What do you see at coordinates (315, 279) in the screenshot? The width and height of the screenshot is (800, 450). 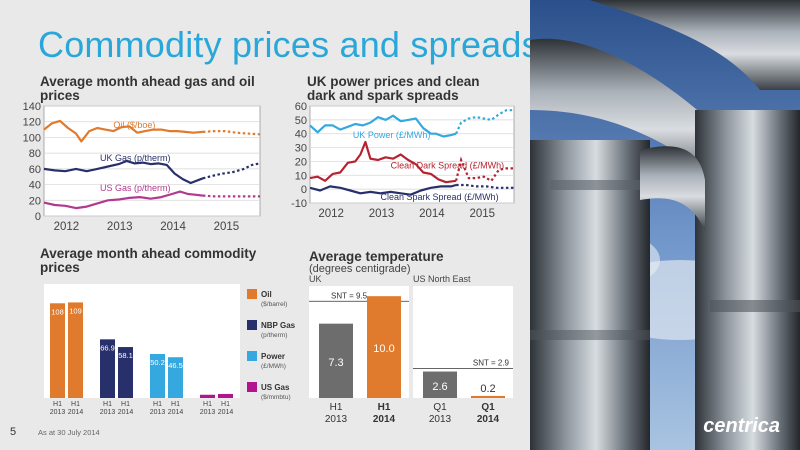 I see `chart4-panel-label: UK` at bounding box center [315, 279].